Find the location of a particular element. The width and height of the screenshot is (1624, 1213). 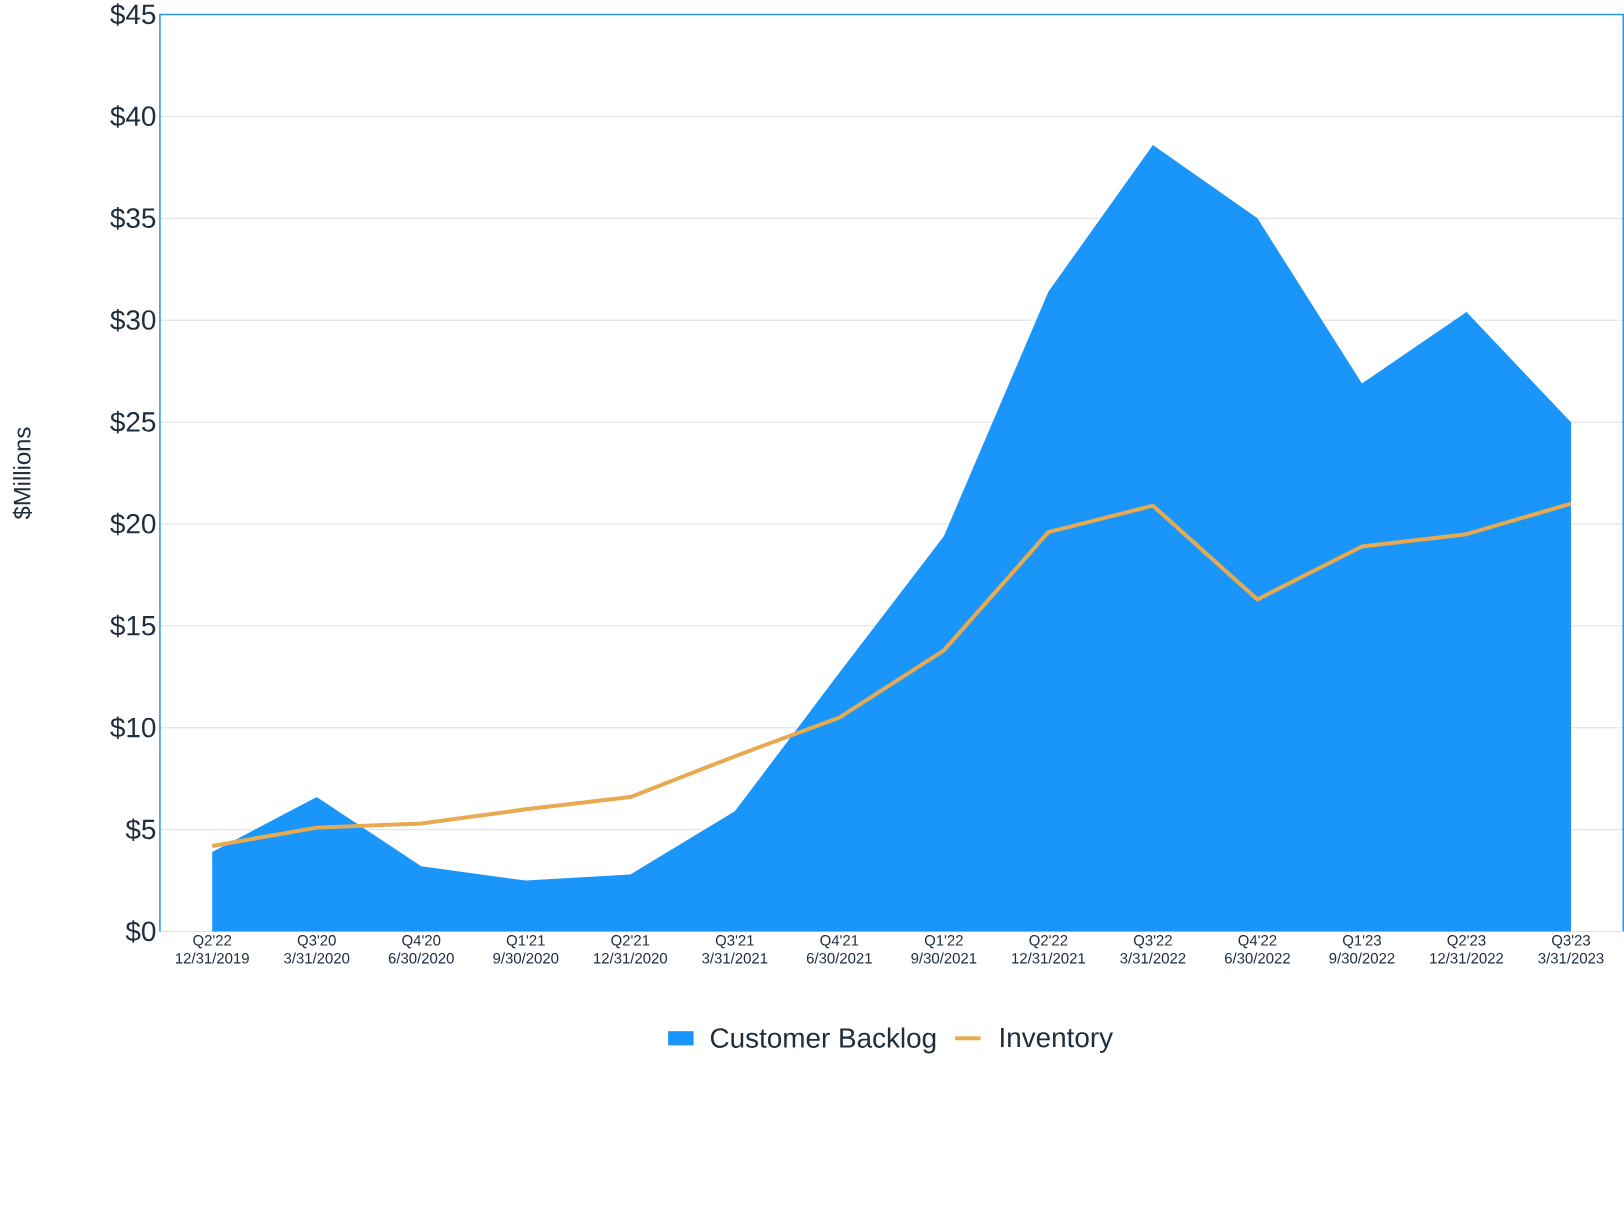

x-tick-label: Q2'21 12/31/2020 is located at coordinates (631, 949).